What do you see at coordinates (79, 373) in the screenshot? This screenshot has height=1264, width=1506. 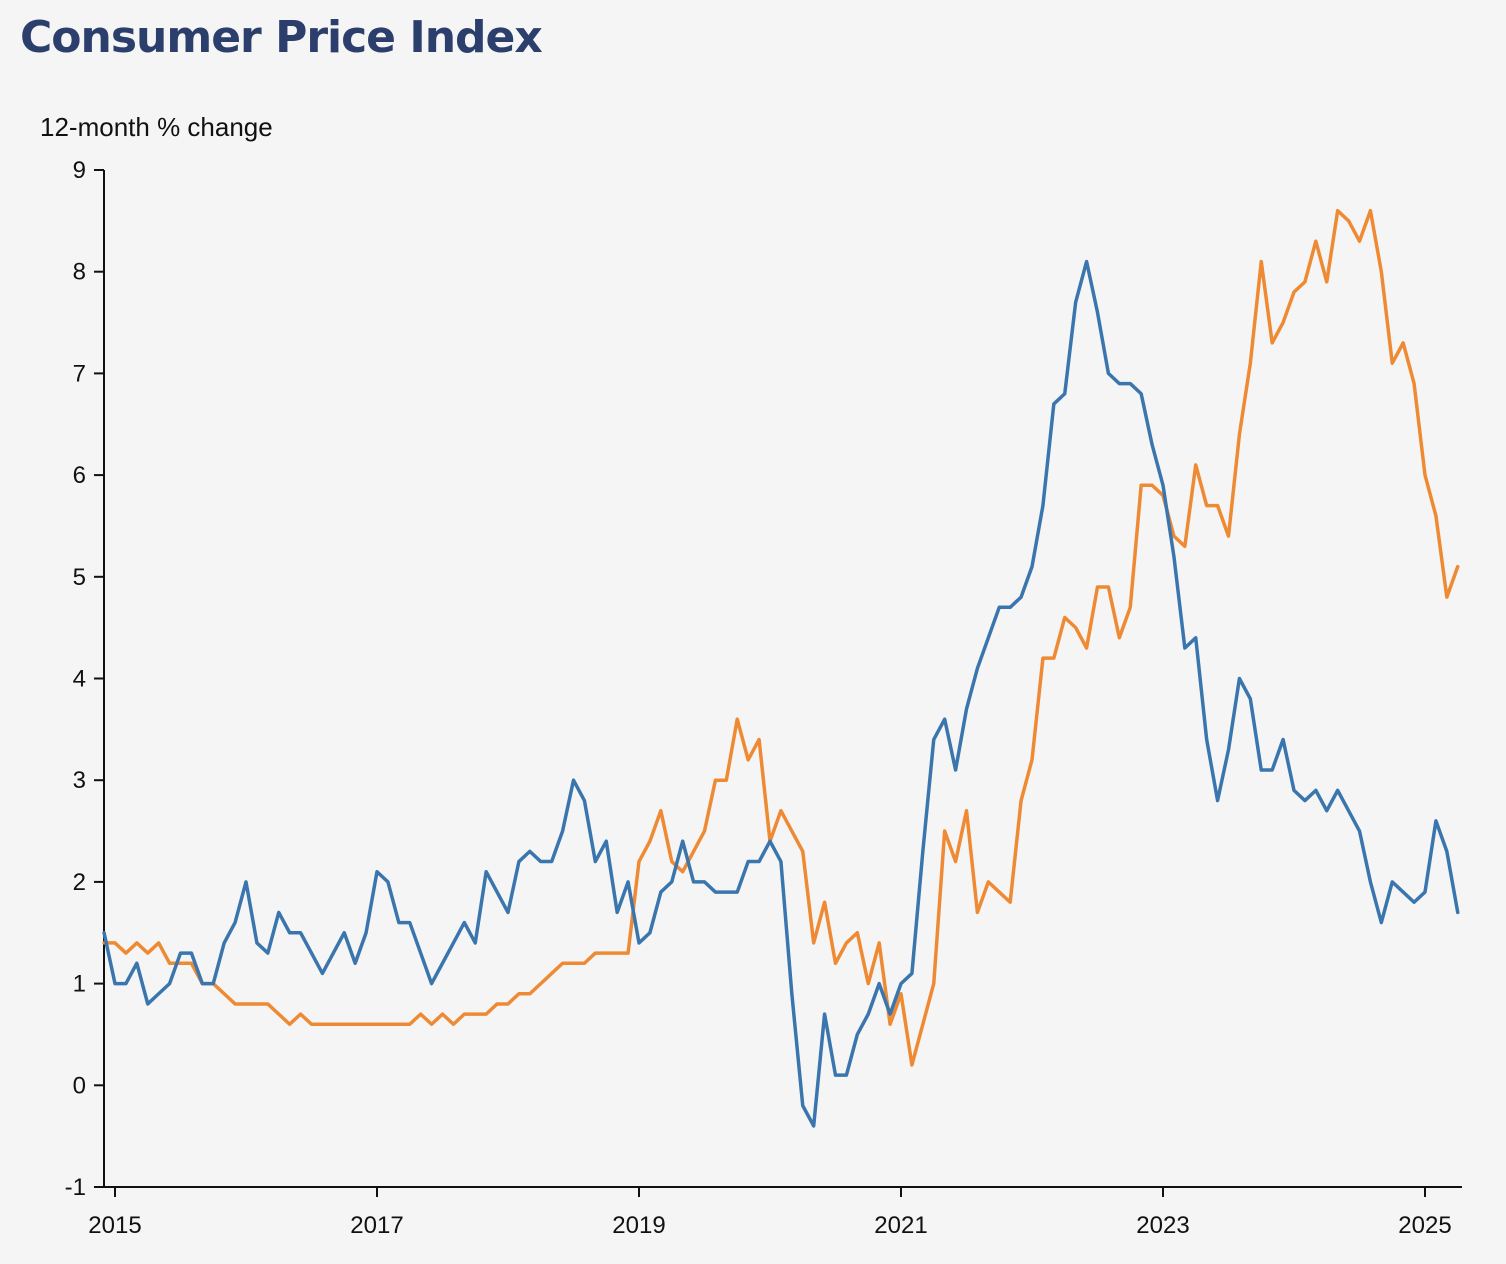 I see `y-tick-label: 7` at bounding box center [79, 373].